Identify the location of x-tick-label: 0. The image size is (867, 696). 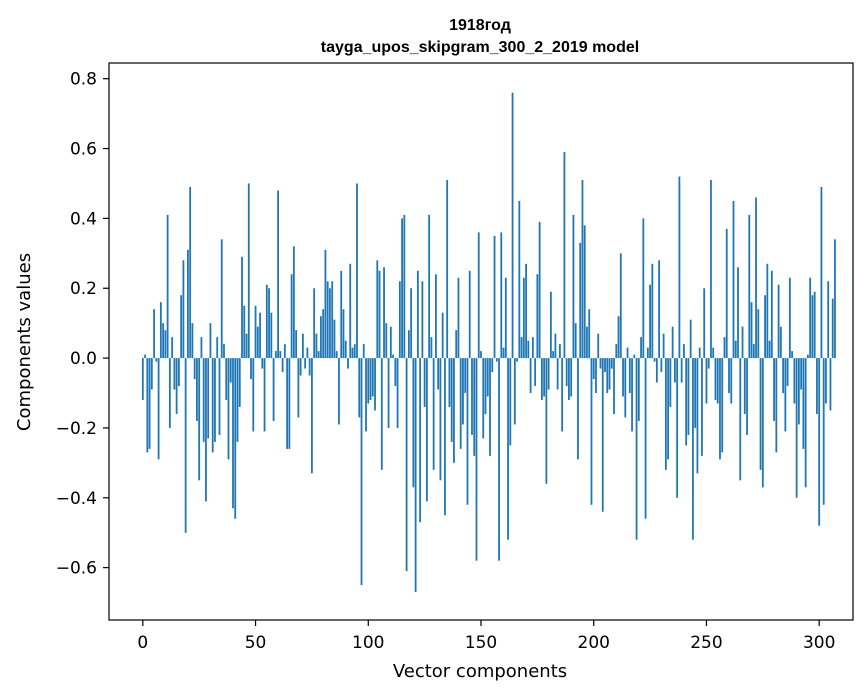
(142, 643).